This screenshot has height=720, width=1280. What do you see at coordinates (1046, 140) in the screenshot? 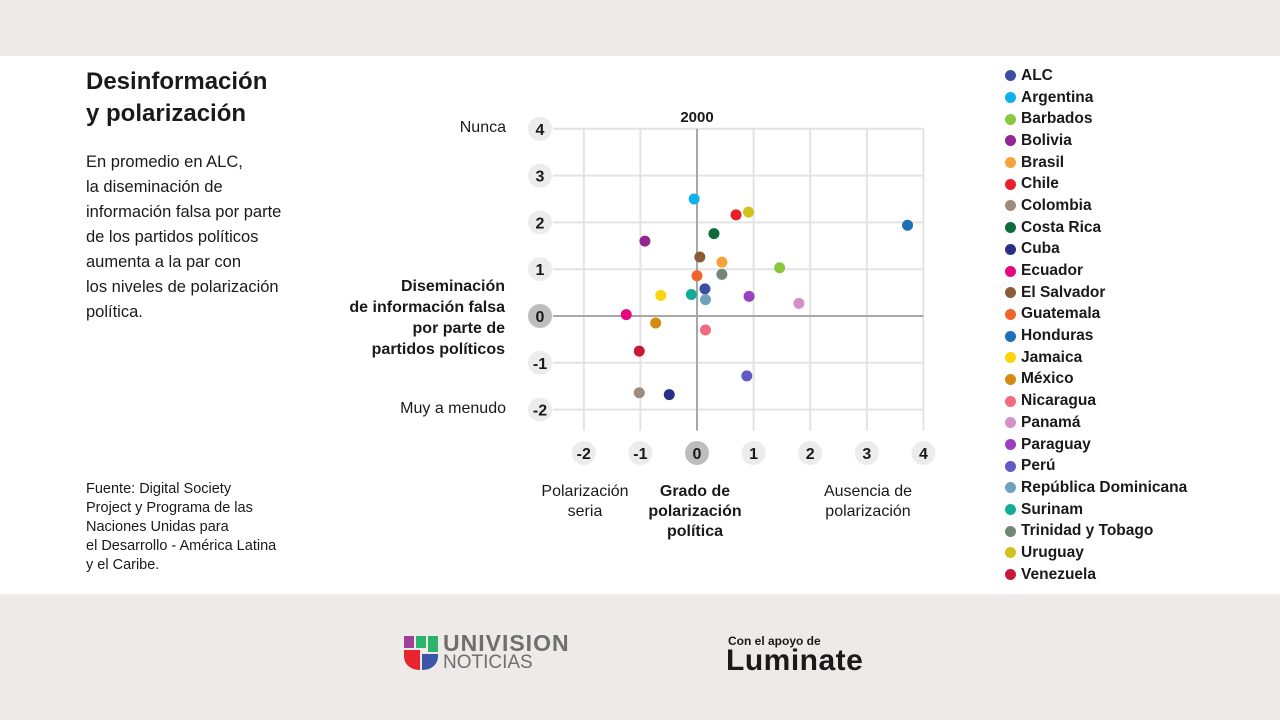
I see `legend-label: Bolivia` at bounding box center [1046, 140].